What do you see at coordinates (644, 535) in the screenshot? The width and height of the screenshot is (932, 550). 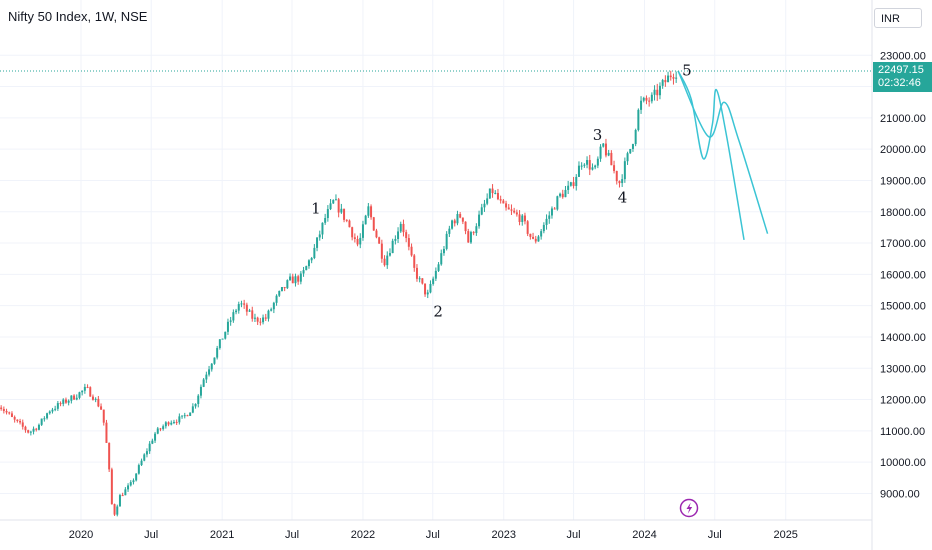 I see `time-tick-label: 2024` at bounding box center [644, 535].